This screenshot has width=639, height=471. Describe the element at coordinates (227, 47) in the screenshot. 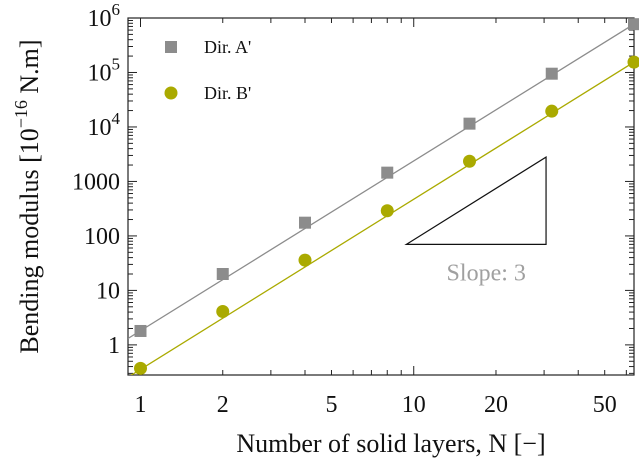

I see `legend-label: Dir. A'` at that location.